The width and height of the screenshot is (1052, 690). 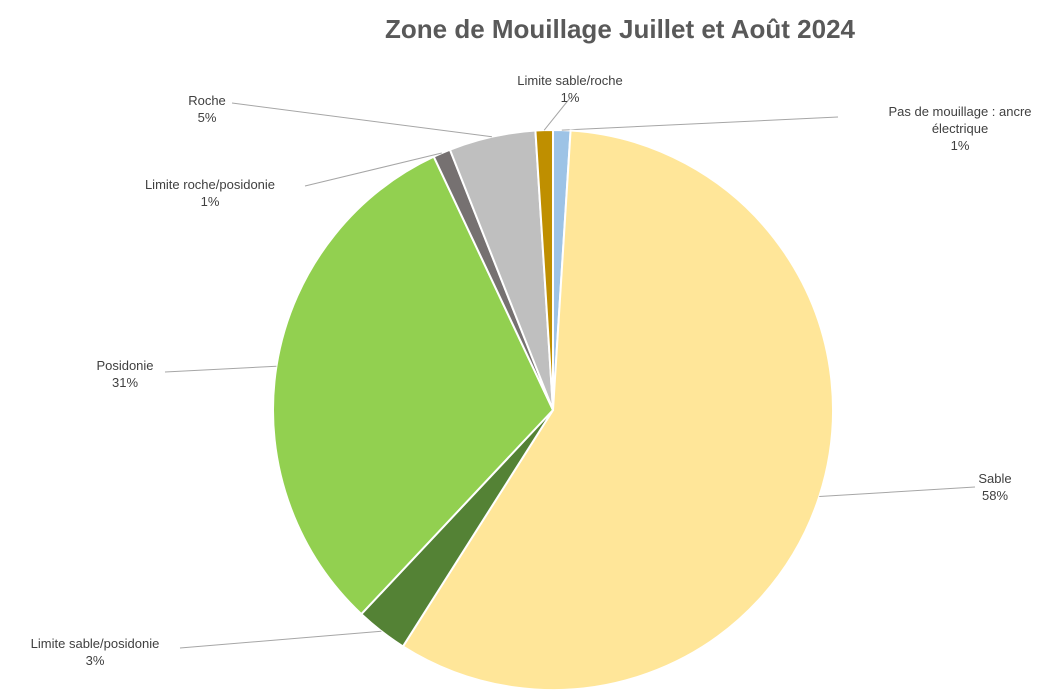 I want to click on data-label: Pas de mouillage : ancre électrique 1%, so click(x=958, y=128).